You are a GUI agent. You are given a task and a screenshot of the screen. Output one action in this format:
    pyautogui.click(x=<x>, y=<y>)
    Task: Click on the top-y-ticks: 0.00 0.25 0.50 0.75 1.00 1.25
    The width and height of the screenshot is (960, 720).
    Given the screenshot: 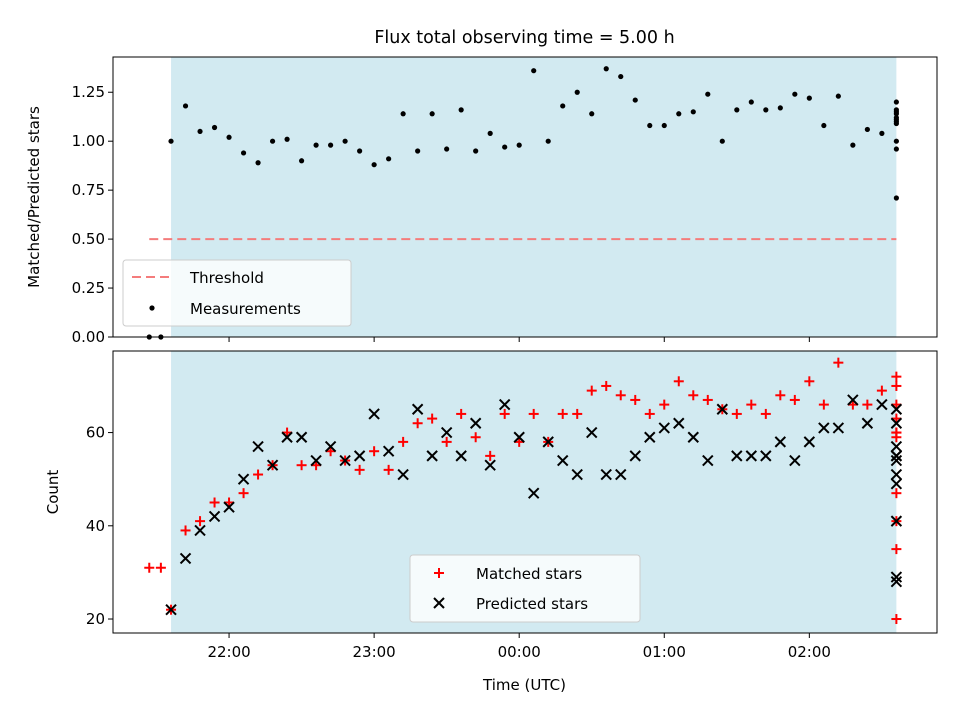 What is the action you would take?
    pyautogui.click(x=92, y=214)
    